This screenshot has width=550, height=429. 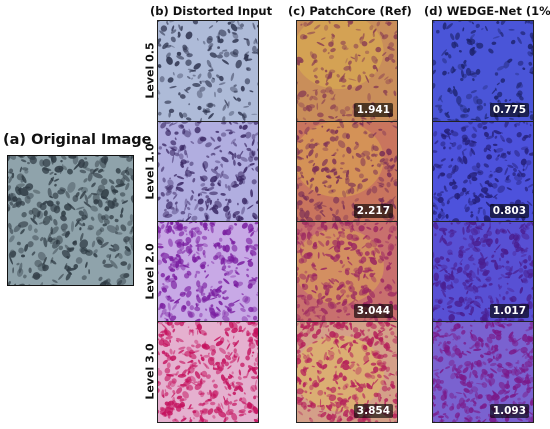 I want to click on distorted-input-column-title: (b) Distorted Input, so click(x=211, y=11).